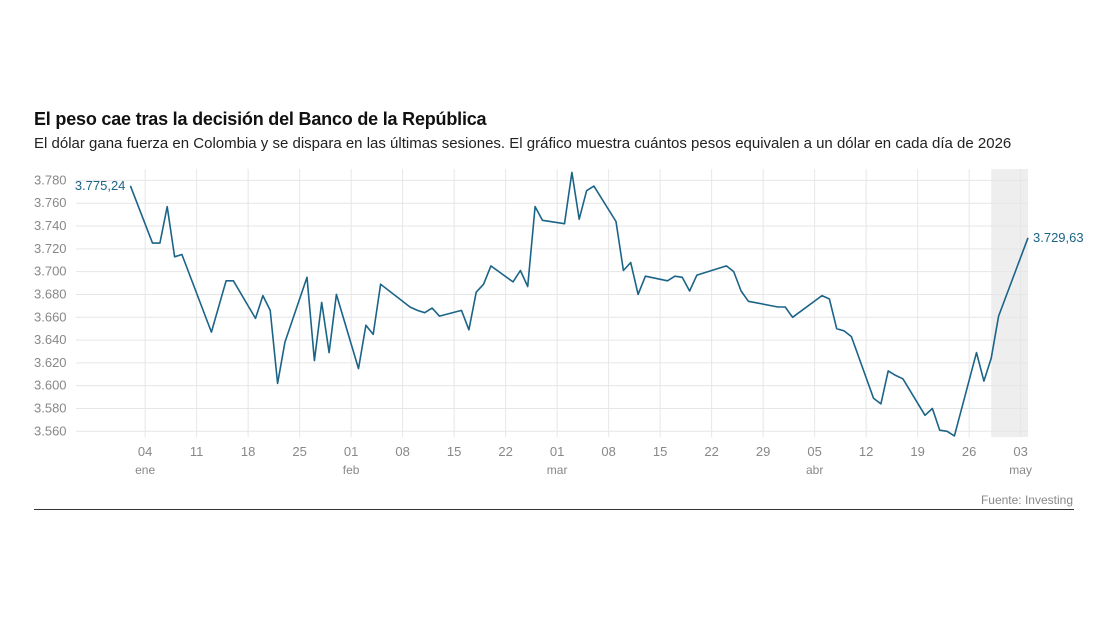 This screenshot has height=619, width=1099. Describe the element at coordinates (866, 451) in the screenshot. I see `x-tick-label: 12` at that location.